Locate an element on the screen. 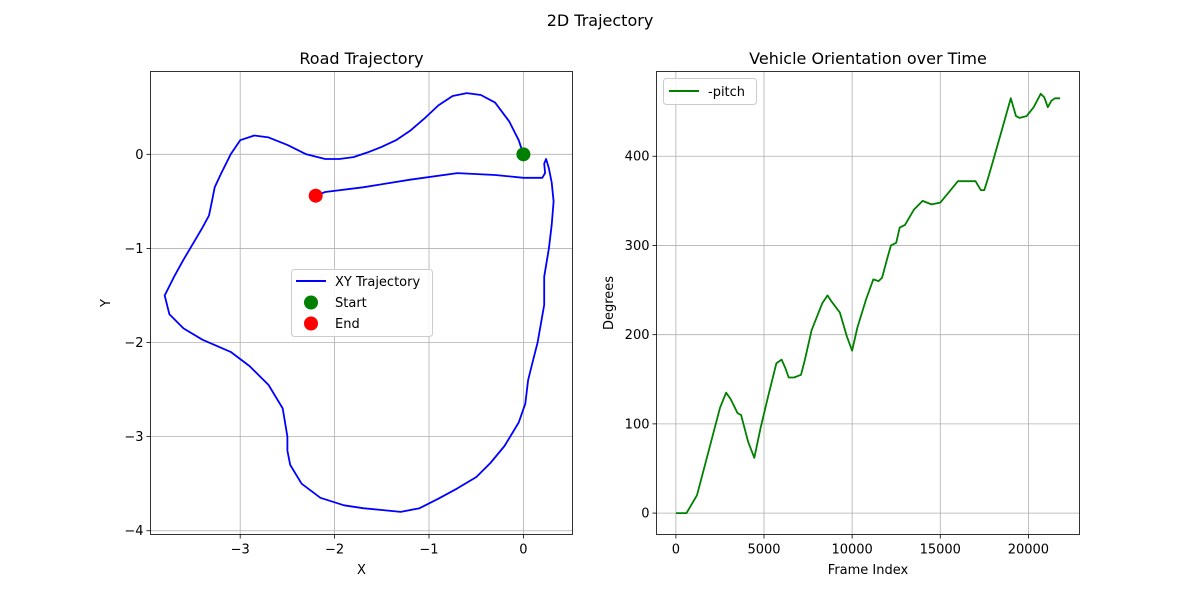 This screenshot has height=604, width=1200. legend-label-pitch: -pitch is located at coordinates (726, 92).